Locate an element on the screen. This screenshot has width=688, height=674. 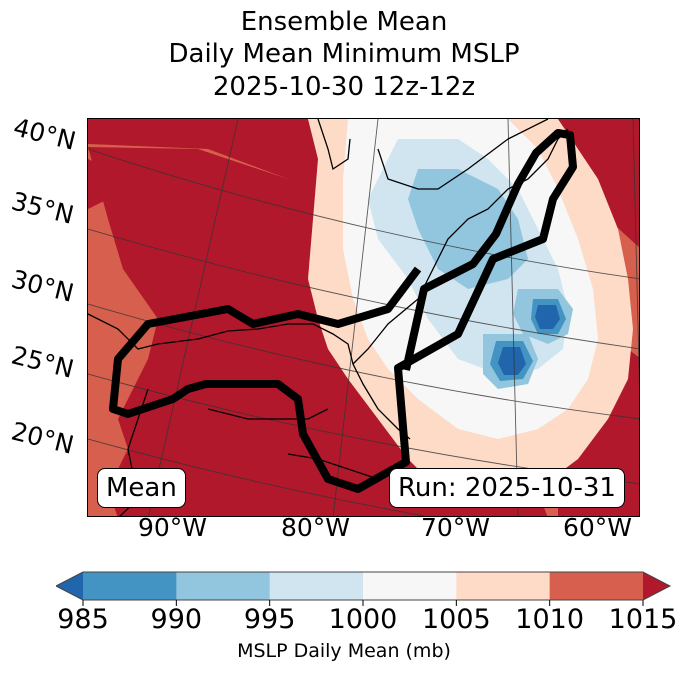
lat-label-40n: 40°N is located at coordinates (44, 134).